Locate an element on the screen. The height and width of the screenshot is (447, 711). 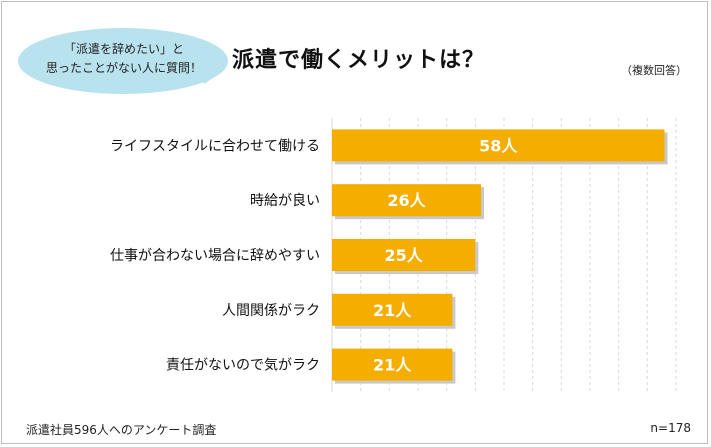
speech-bubble is located at coordinates (123, 61).